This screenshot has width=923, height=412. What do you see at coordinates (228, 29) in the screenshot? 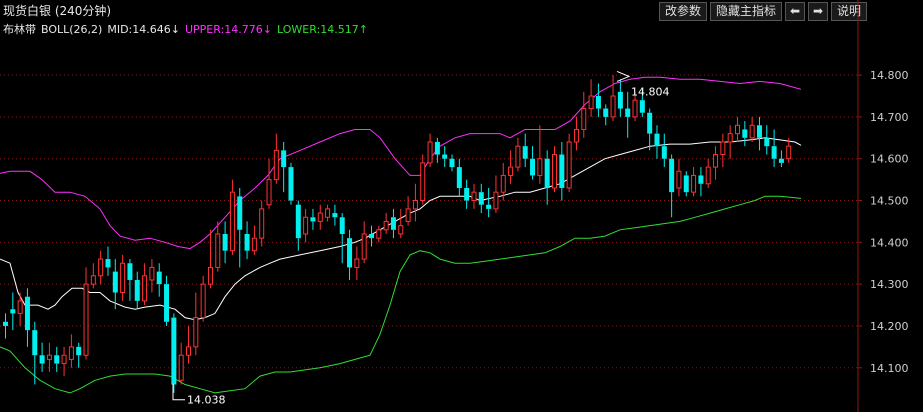
I see `upper-value: UPPER:14.776↓` at bounding box center [228, 29].